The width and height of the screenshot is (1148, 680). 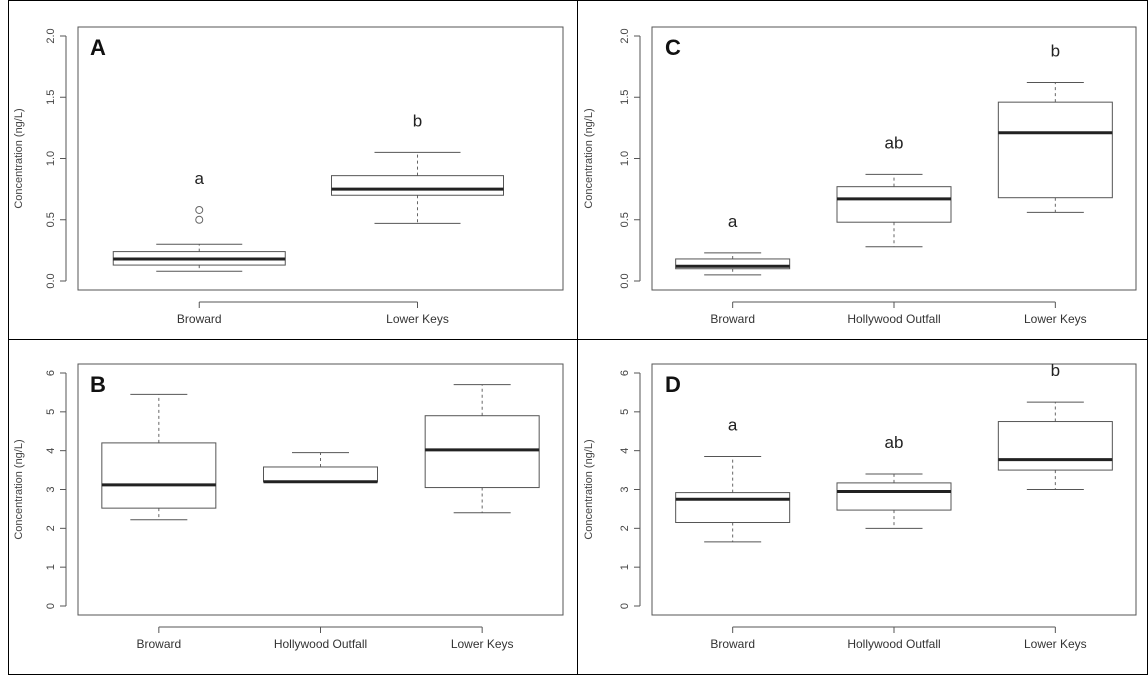 I want to click on panel-label: C, so click(x=673, y=47).